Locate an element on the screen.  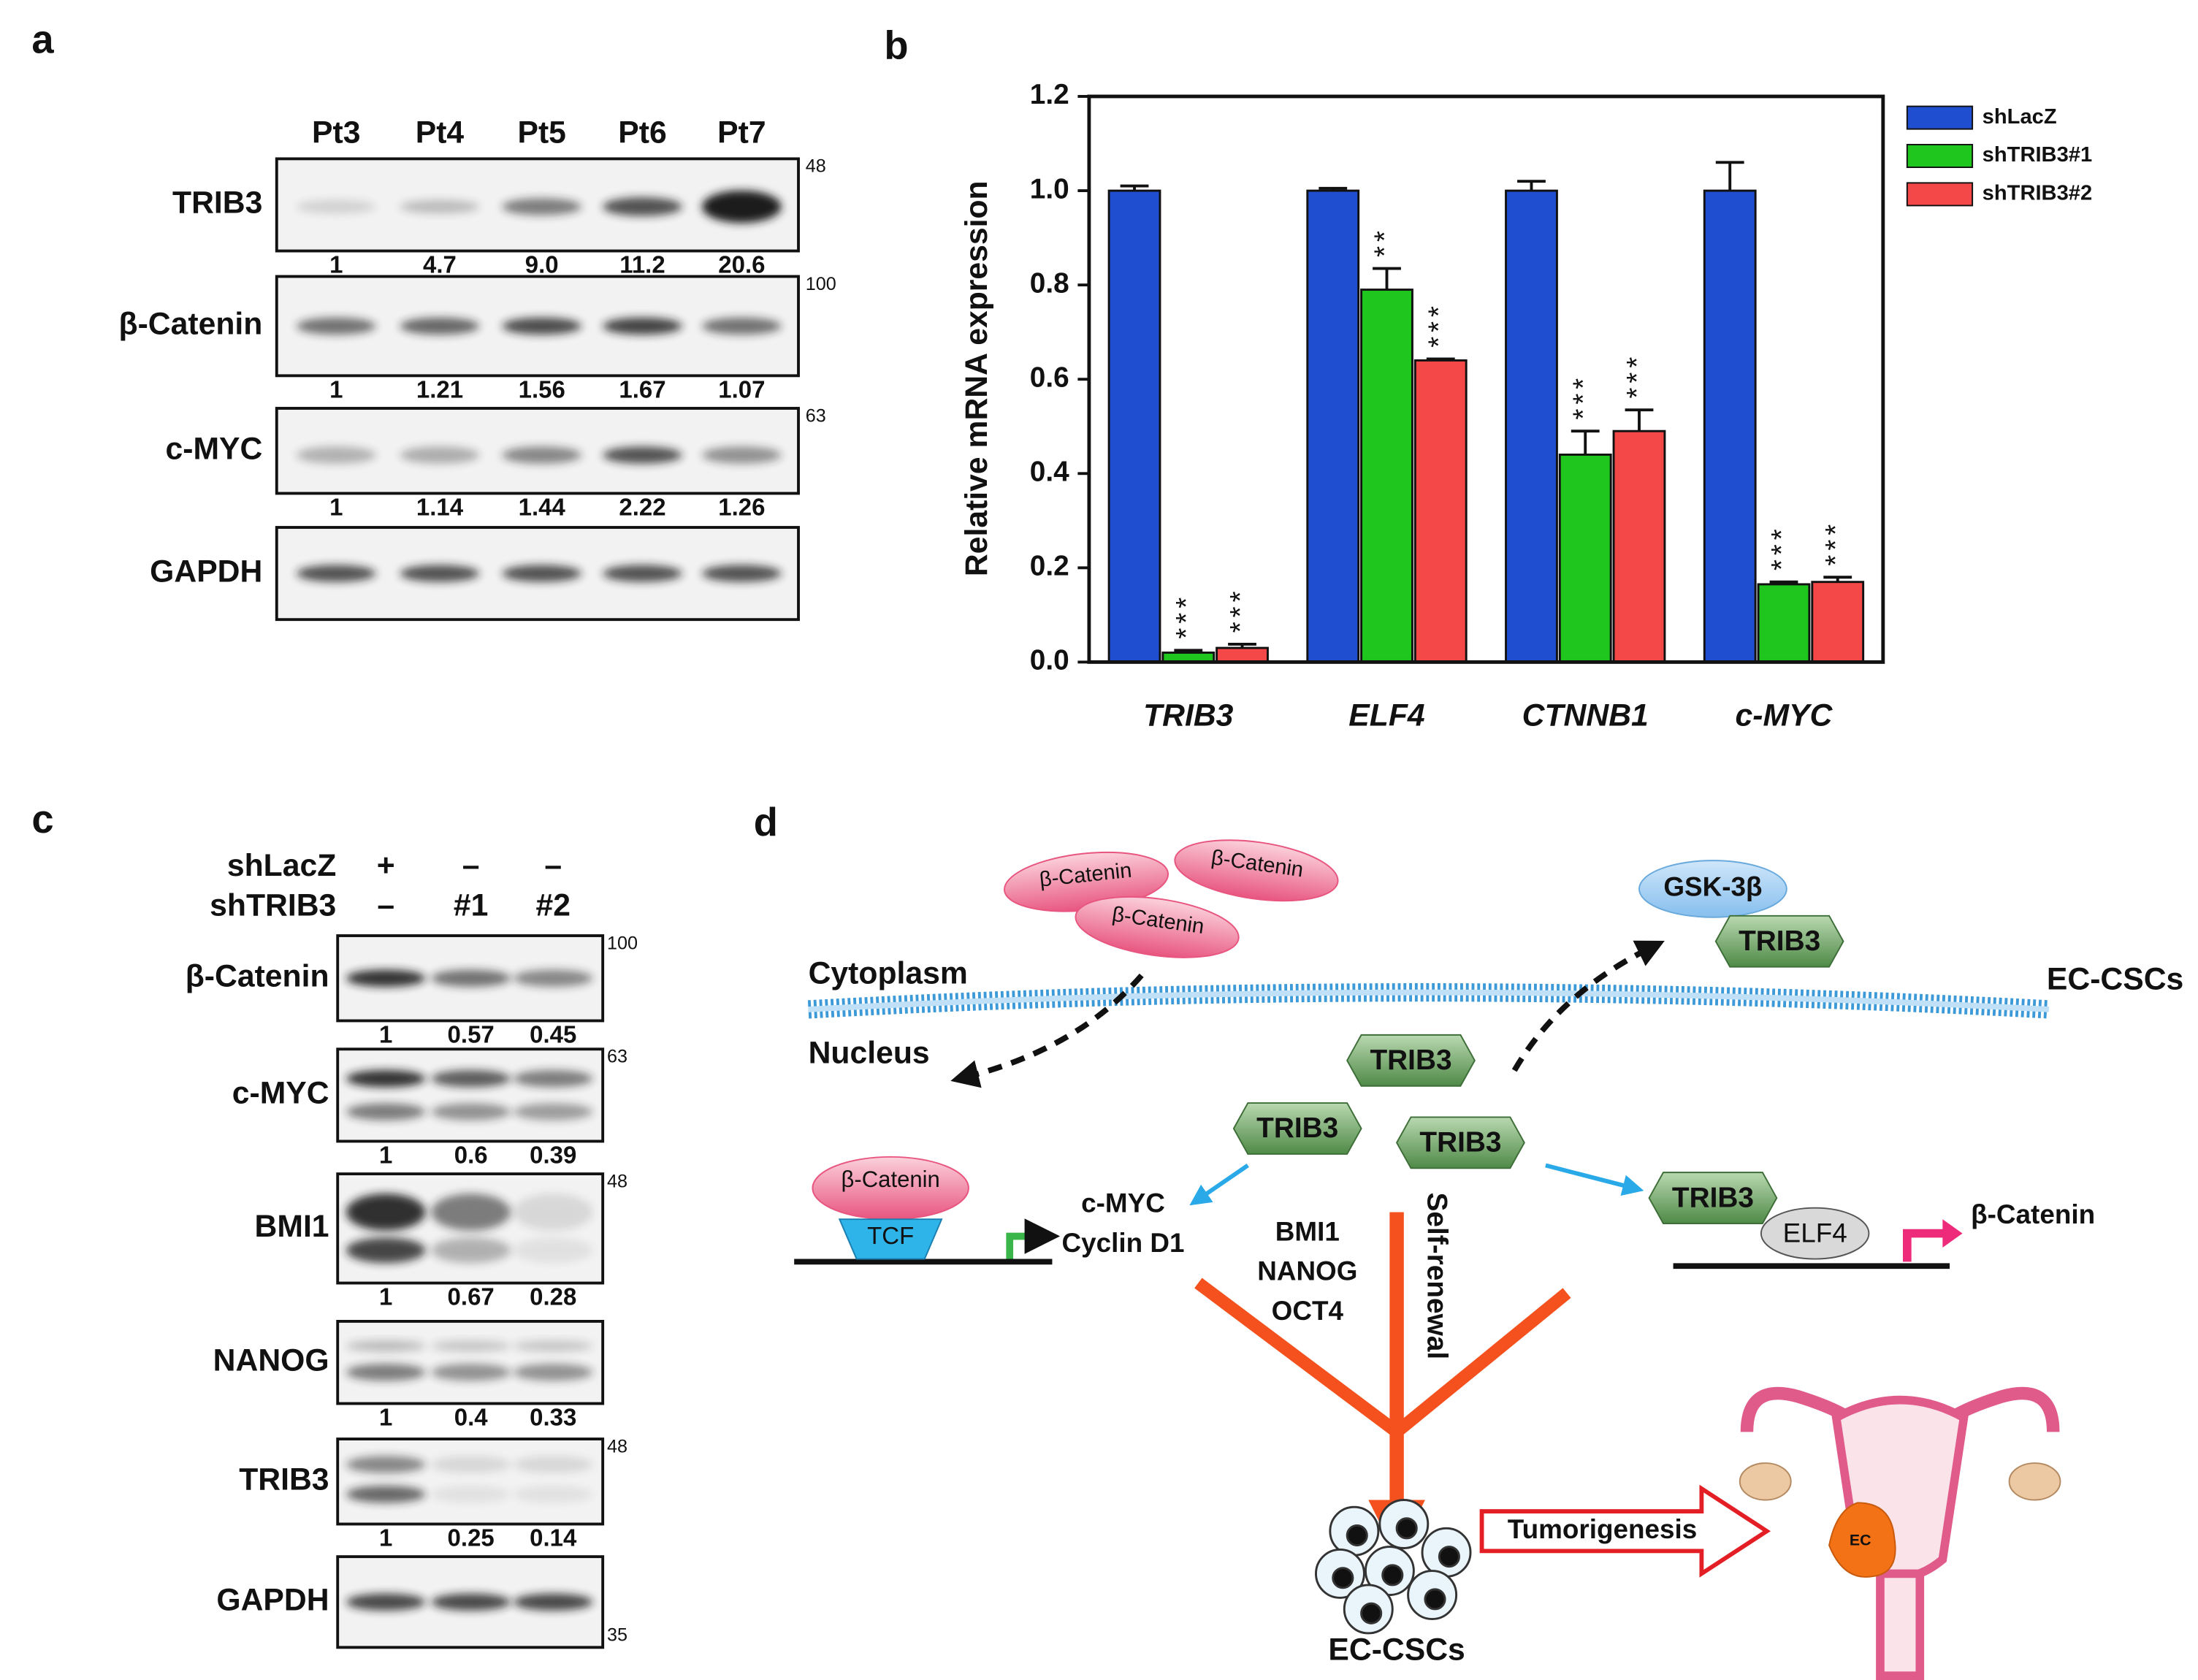
condition-value: – is located at coordinates (385, 905).